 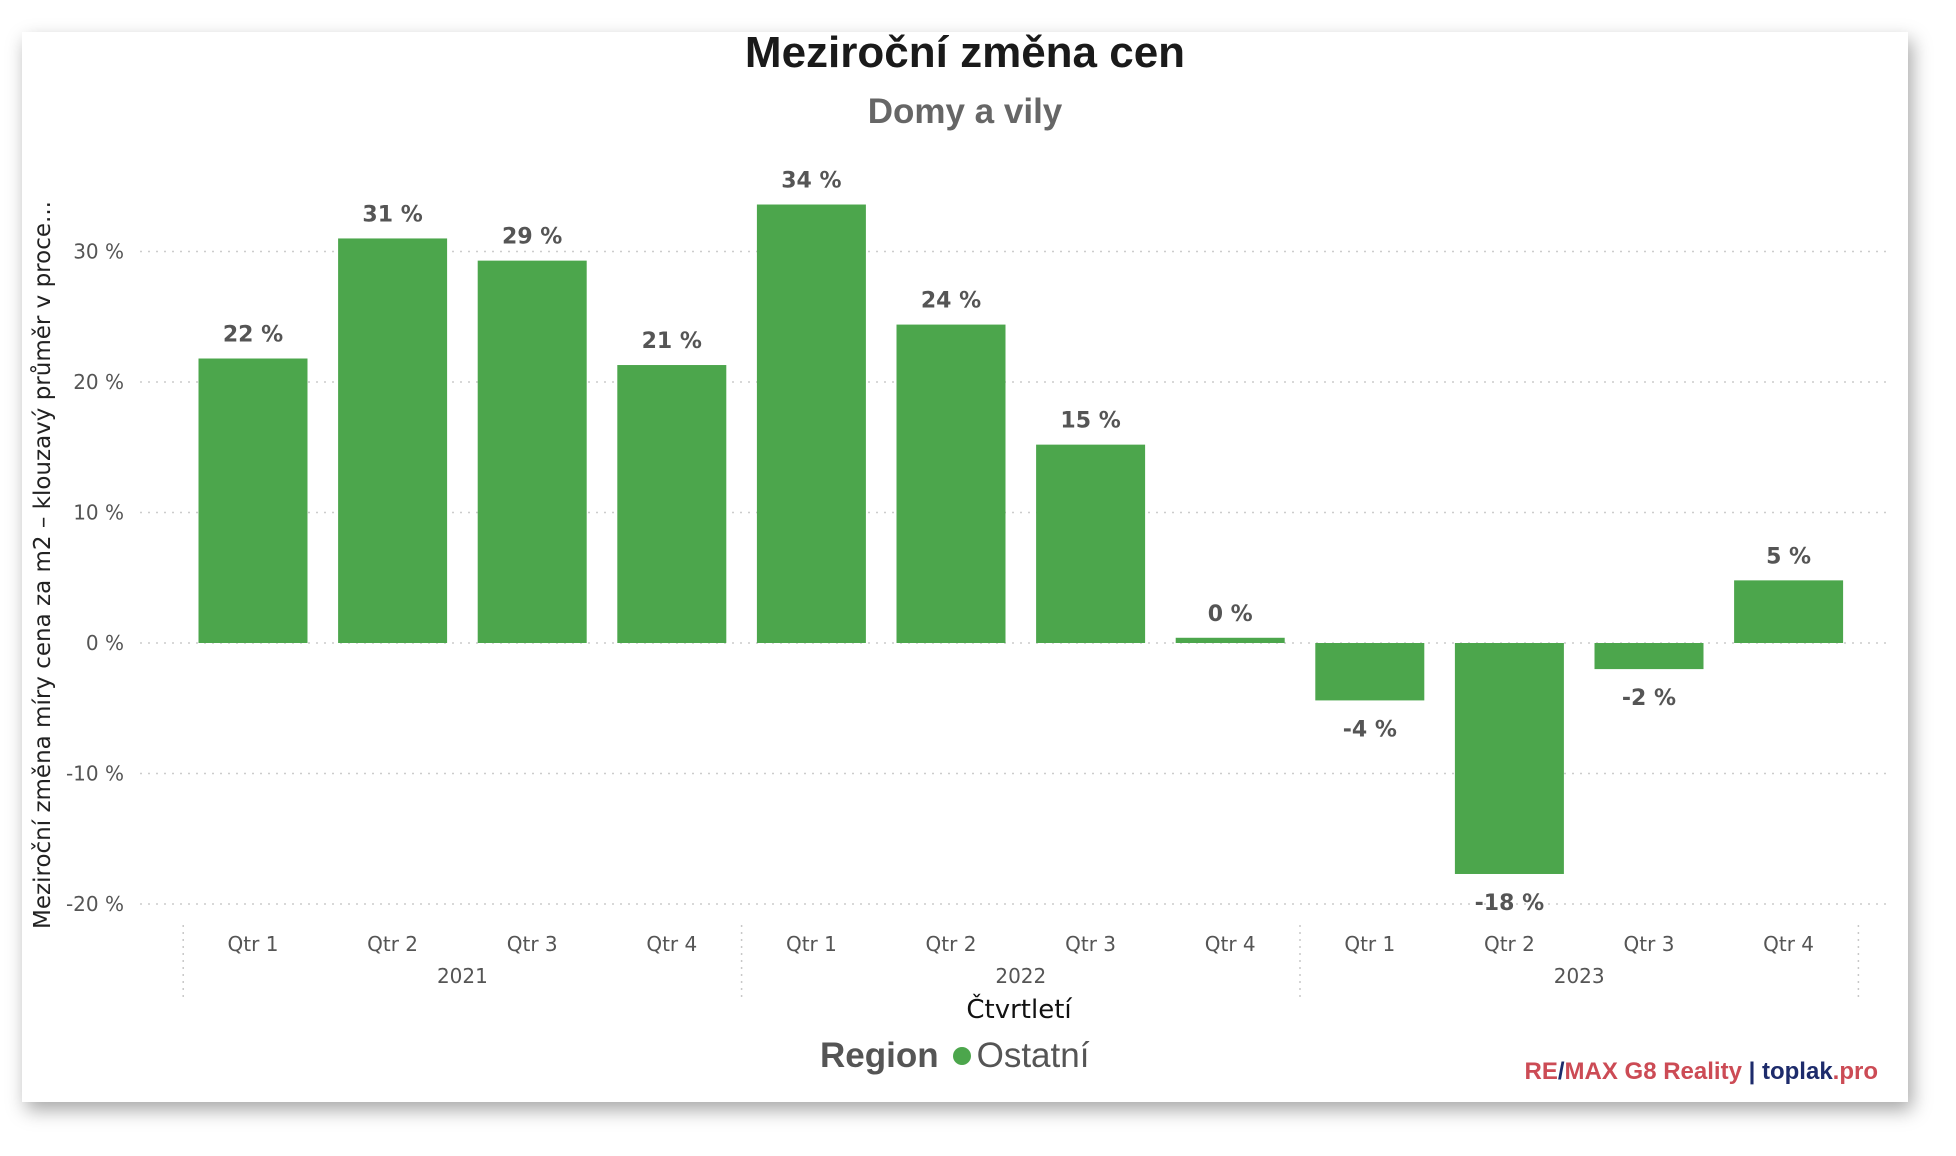 What do you see at coordinates (951, 301) in the screenshot?
I see `data-label: 24 %` at bounding box center [951, 301].